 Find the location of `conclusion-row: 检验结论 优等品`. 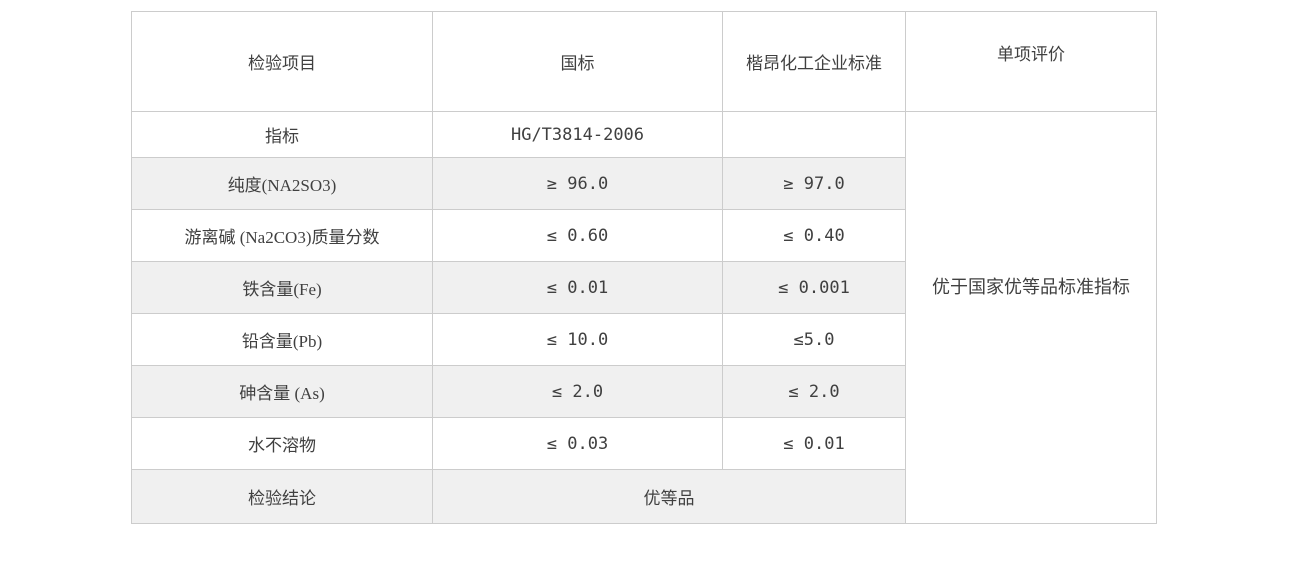

conclusion-row: 检验结论 优等品 is located at coordinates (644, 496).